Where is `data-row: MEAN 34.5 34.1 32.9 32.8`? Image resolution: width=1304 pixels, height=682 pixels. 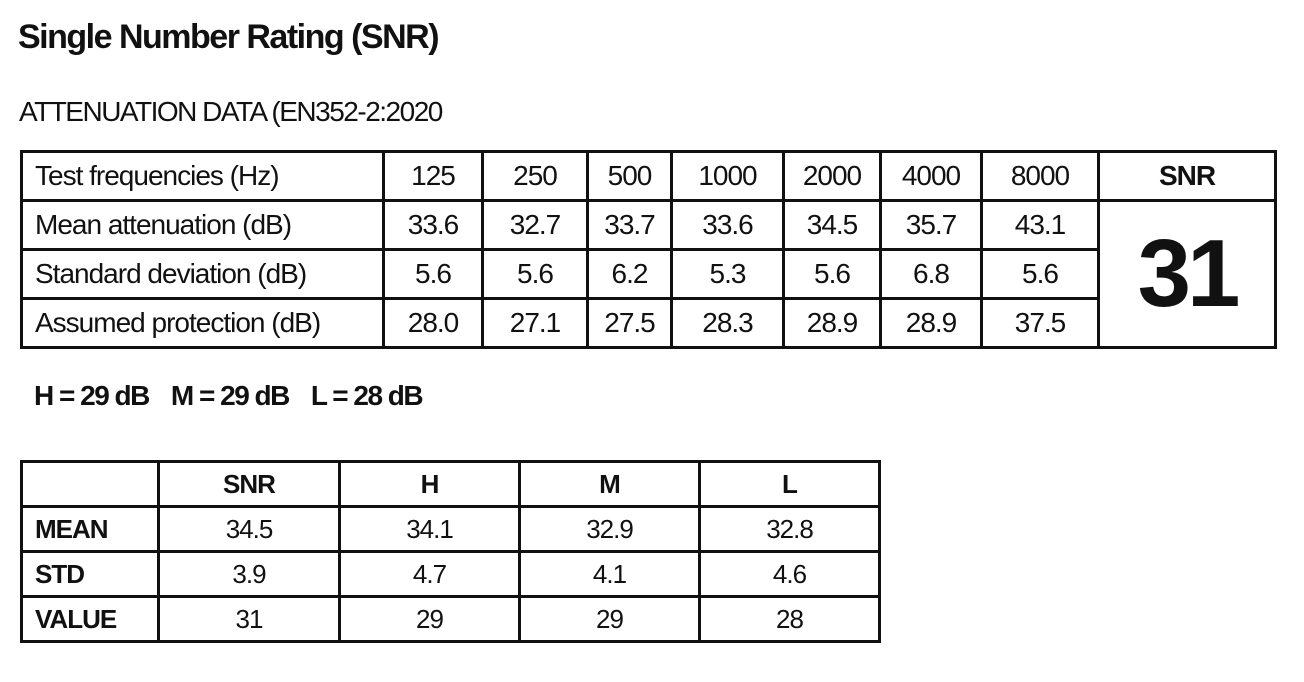
data-row: MEAN 34.5 34.1 32.9 32.8 is located at coordinates (450, 529).